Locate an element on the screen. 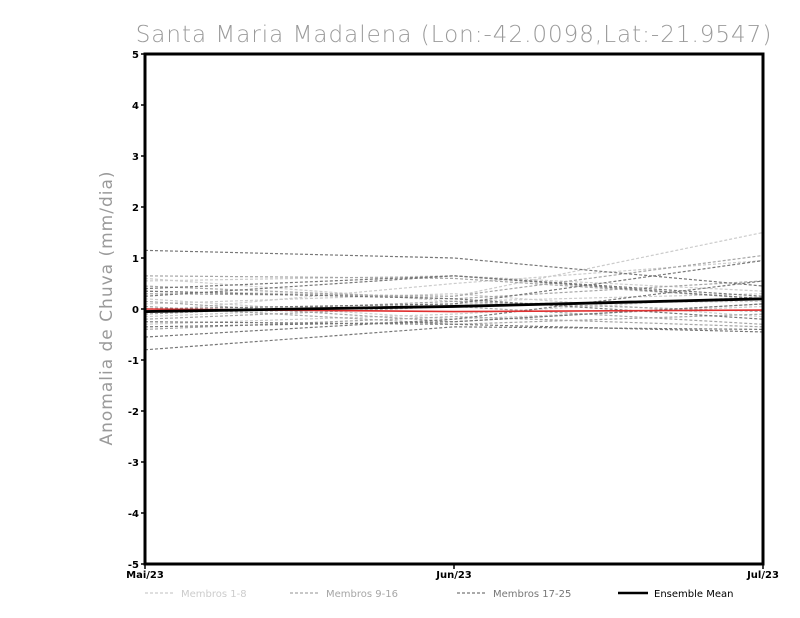 The image size is (800, 618). y-tick-label: 2 is located at coordinates (135, 208).